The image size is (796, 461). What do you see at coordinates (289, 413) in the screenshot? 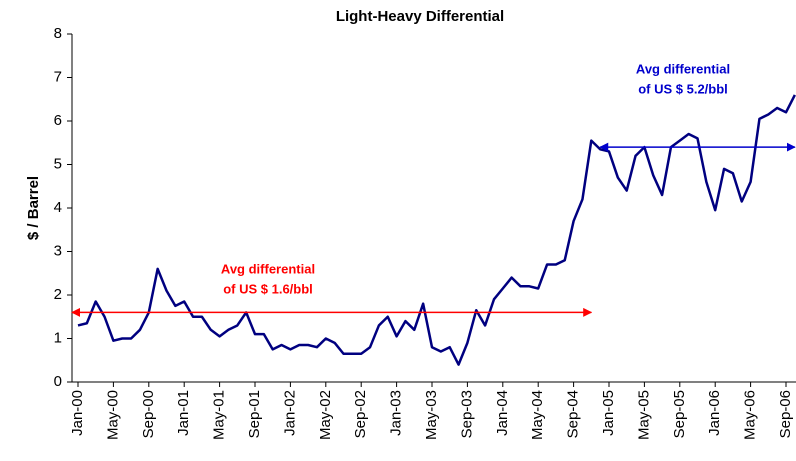
I see `x-tick-label: Jan-02` at bounding box center [289, 413].